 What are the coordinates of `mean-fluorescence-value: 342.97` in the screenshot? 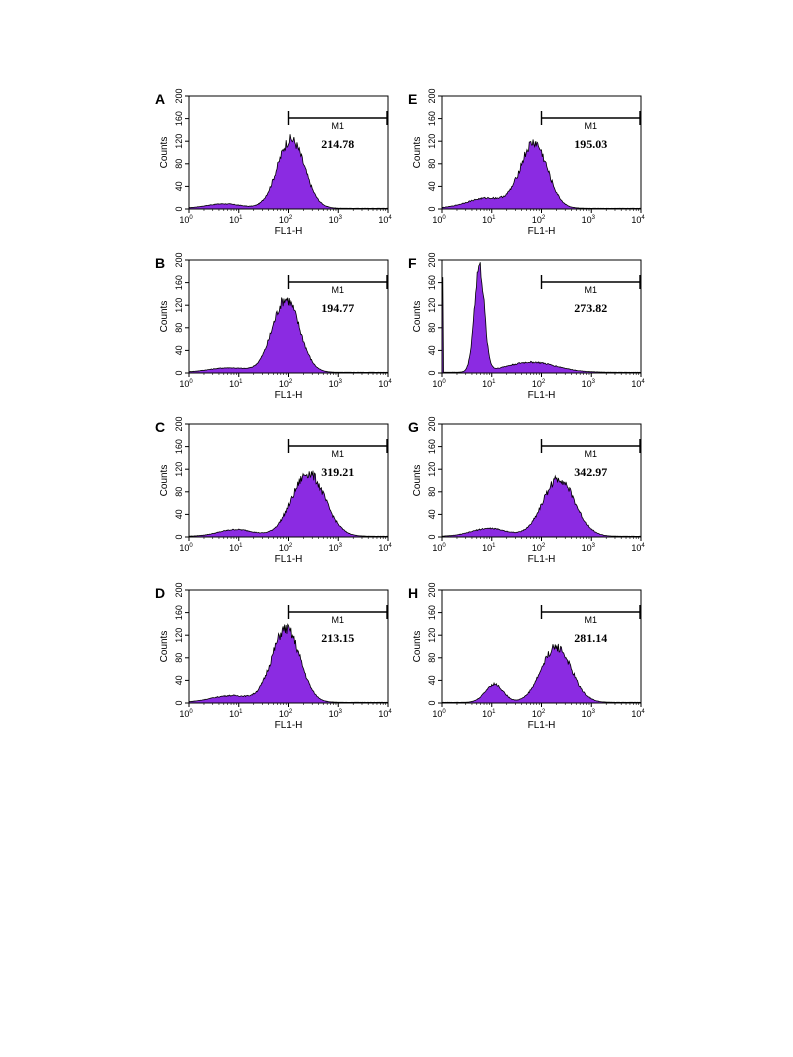 It's located at (590, 472).